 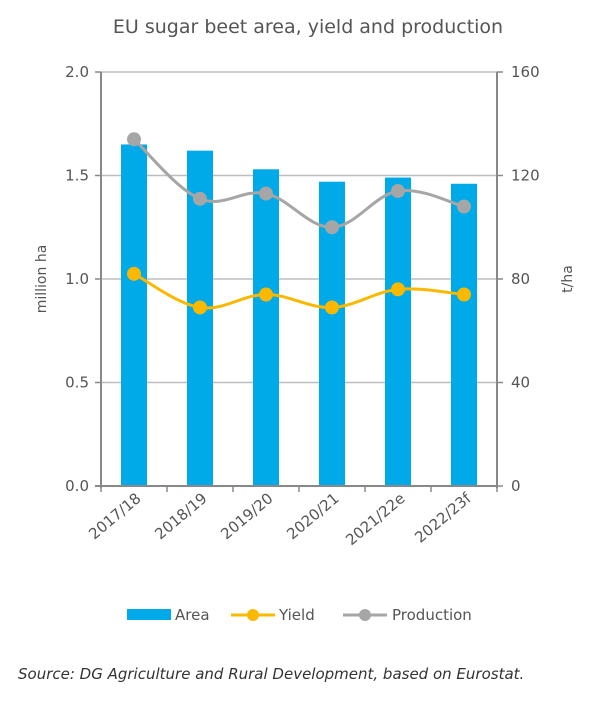 I want to click on legend-production-label: Production, so click(x=432, y=615).